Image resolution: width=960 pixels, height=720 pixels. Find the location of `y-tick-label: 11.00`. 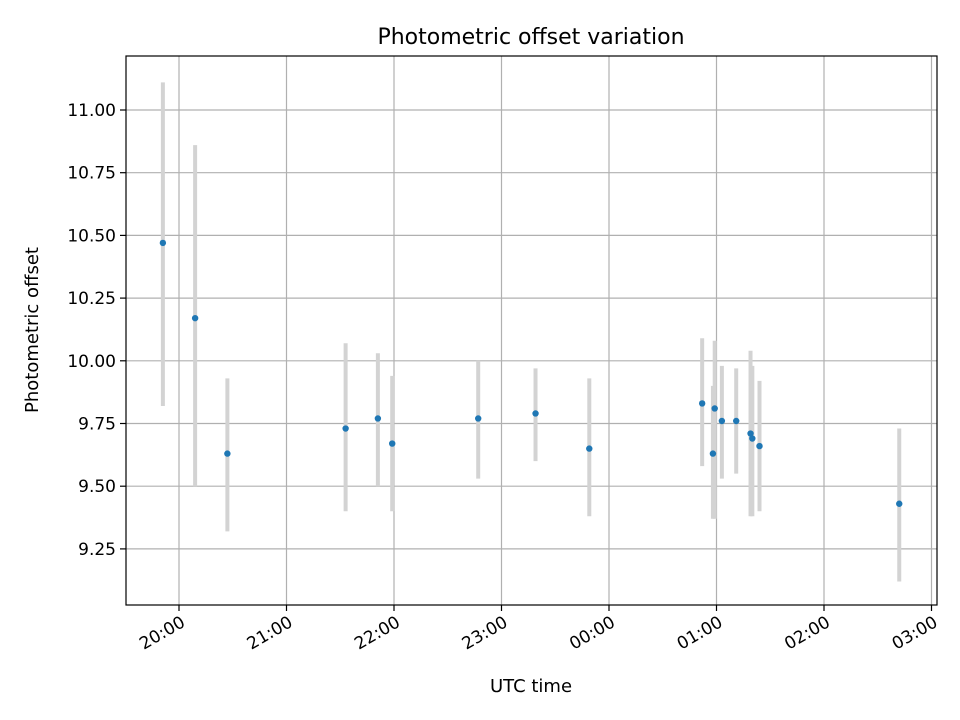

y-tick-label: 11.00 is located at coordinates (91, 111).